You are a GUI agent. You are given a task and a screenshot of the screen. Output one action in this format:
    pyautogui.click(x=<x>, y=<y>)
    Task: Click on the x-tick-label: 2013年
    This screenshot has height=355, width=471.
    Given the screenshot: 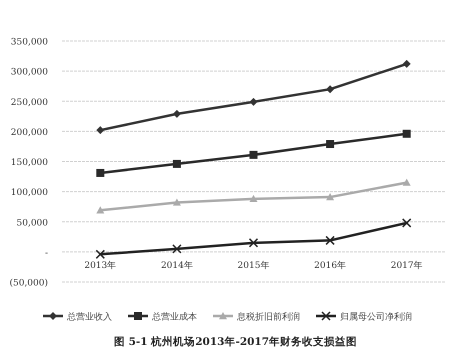 What is the action you would take?
    pyautogui.click(x=100, y=265)
    